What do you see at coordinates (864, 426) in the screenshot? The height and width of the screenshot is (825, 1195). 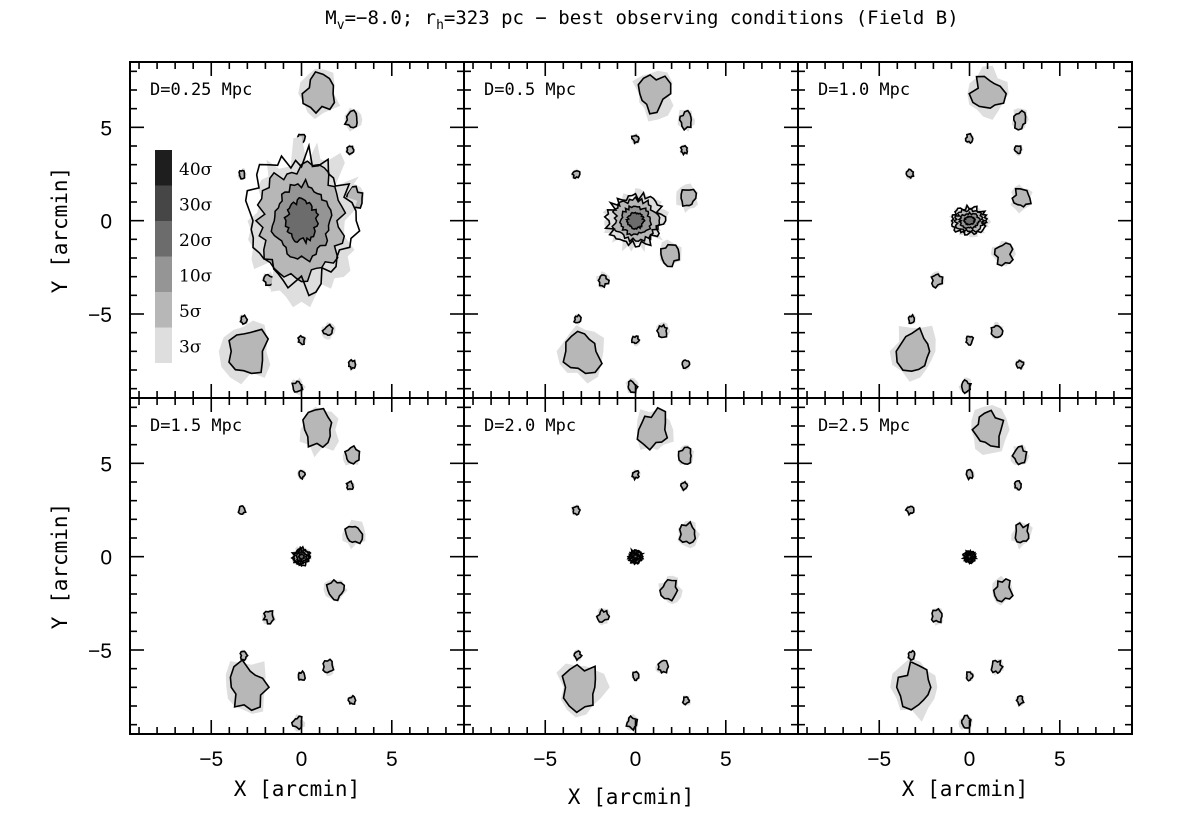 I see `panel-label: D=2.5 Mpc` at bounding box center [864, 426].